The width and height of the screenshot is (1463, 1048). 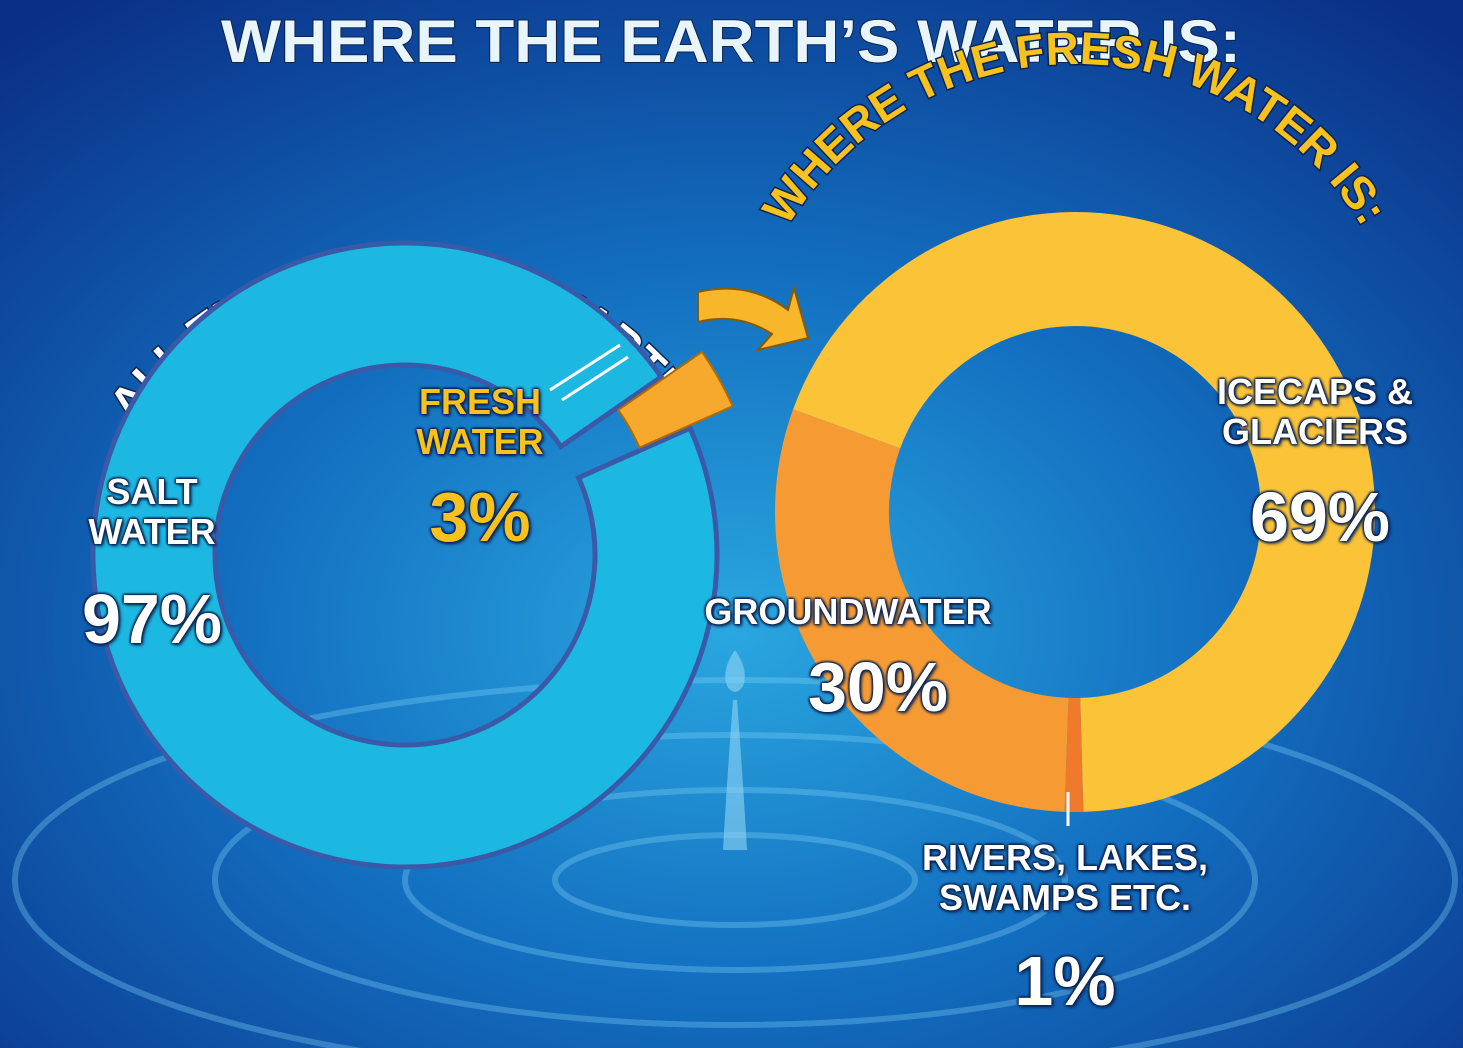 I want to click on value-label: 1%, so click(x=1065, y=981).